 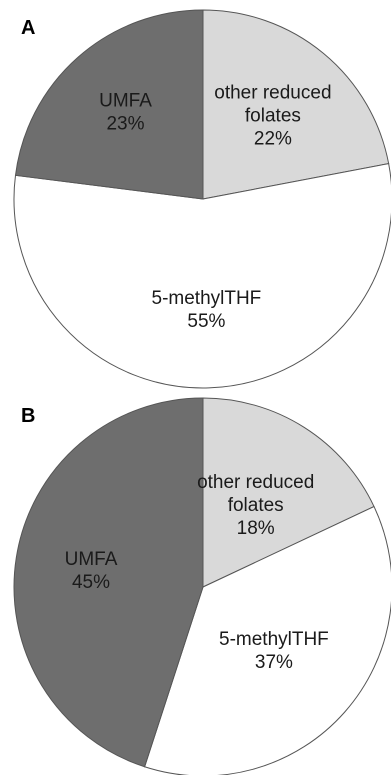 I want to click on pie-slice-umfa, so click(x=109, y=104).